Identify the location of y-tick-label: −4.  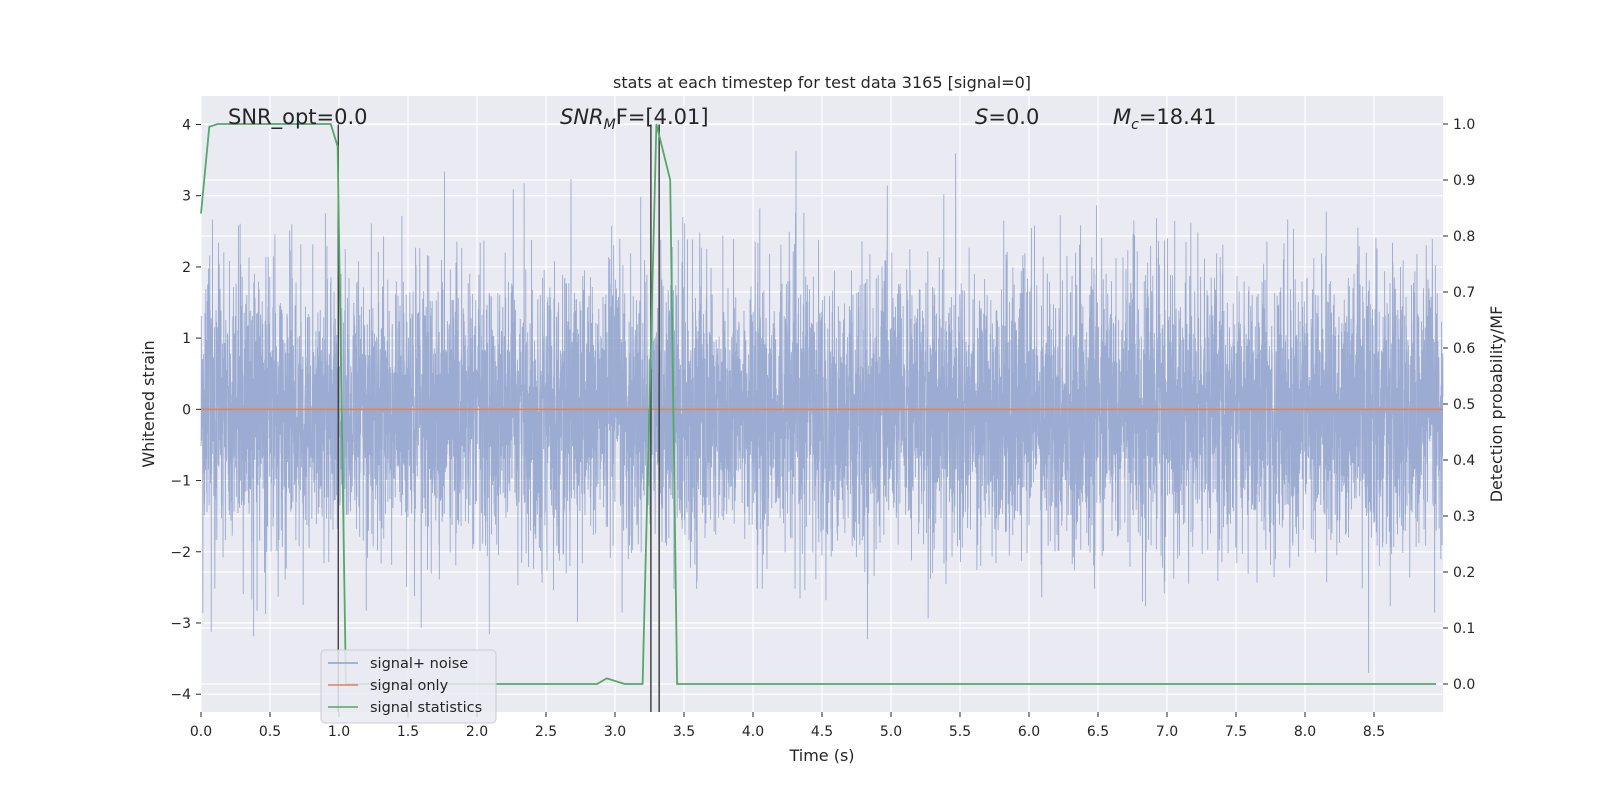
(180, 695).